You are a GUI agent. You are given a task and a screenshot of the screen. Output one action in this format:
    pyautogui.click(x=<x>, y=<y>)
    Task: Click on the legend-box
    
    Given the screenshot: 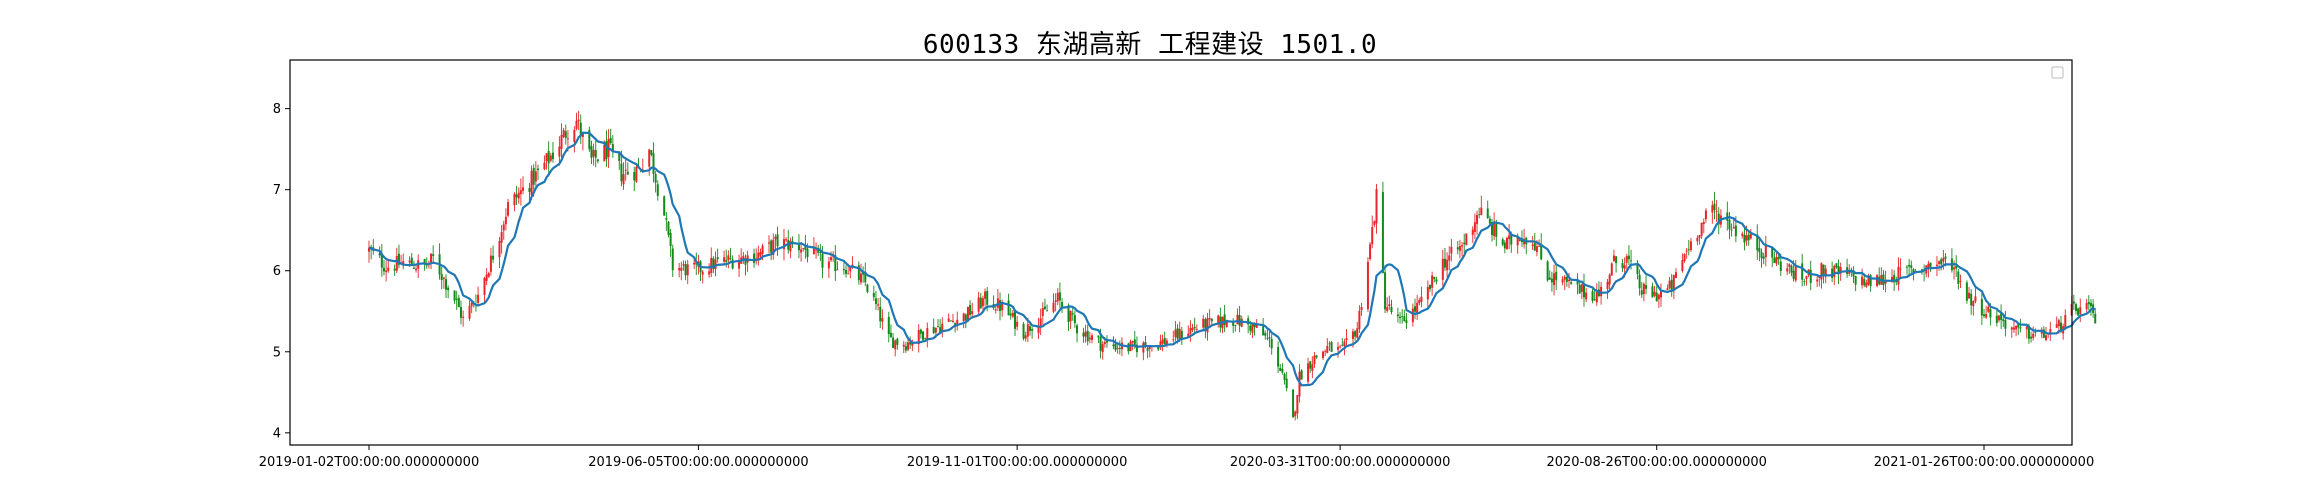 What is the action you would take?
    pyautogui.click(x=2057, y=72)
    